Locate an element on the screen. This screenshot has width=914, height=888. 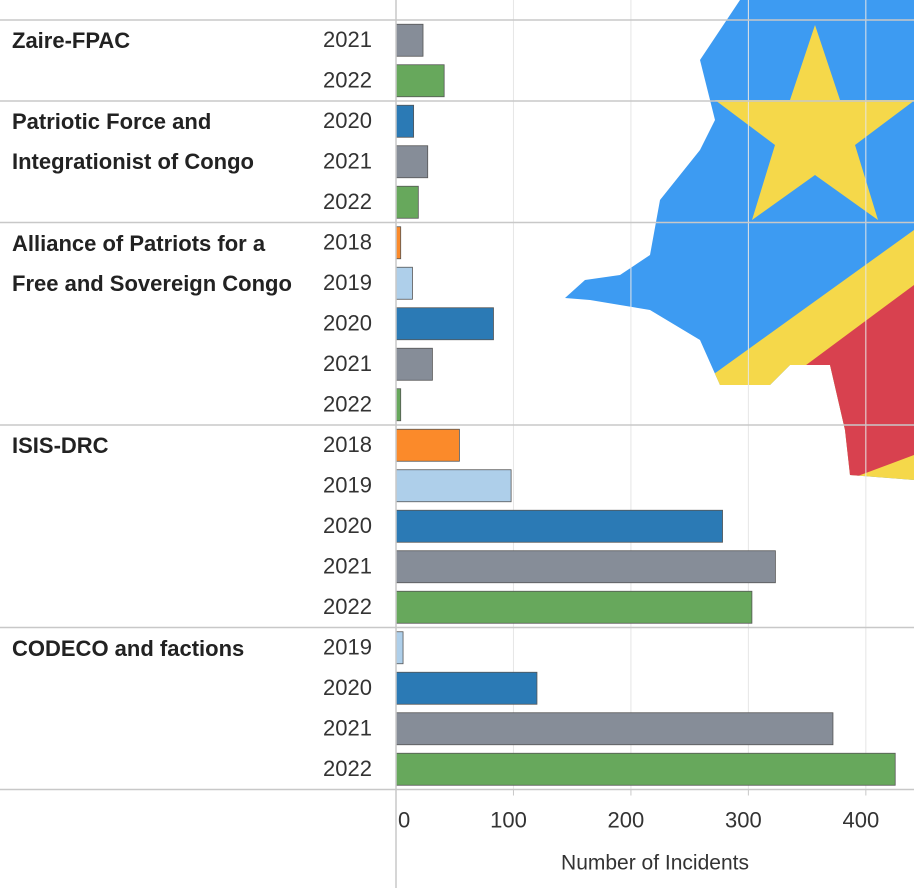
x-tick-label: 300 is located at coordinates (743, 819).